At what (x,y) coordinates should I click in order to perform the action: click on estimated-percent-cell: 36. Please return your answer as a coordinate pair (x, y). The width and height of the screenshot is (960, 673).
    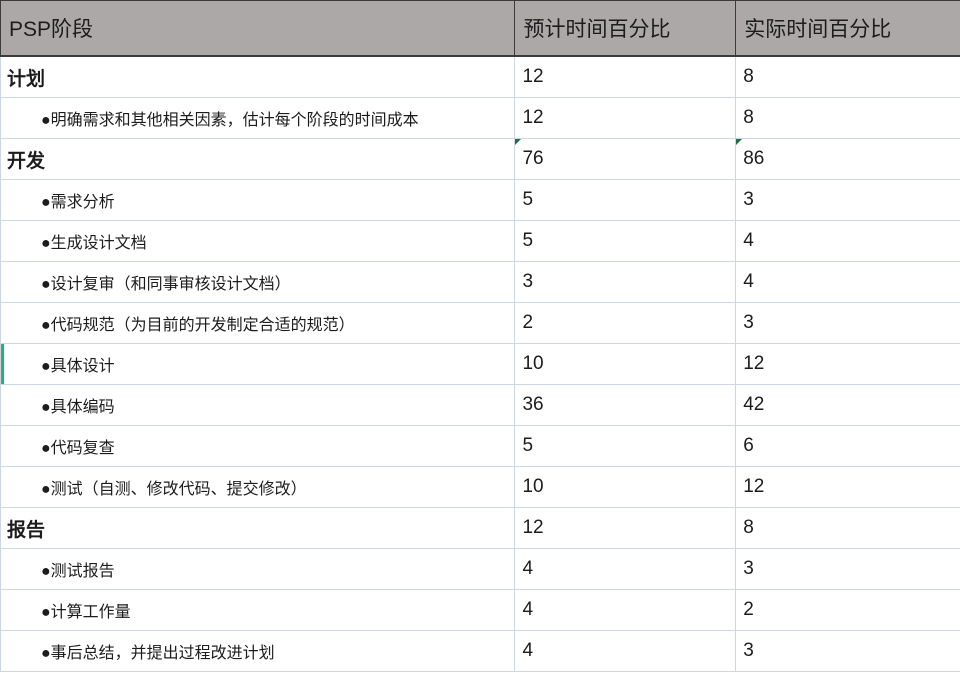
    Looking at the image, I should click on (626, 405).